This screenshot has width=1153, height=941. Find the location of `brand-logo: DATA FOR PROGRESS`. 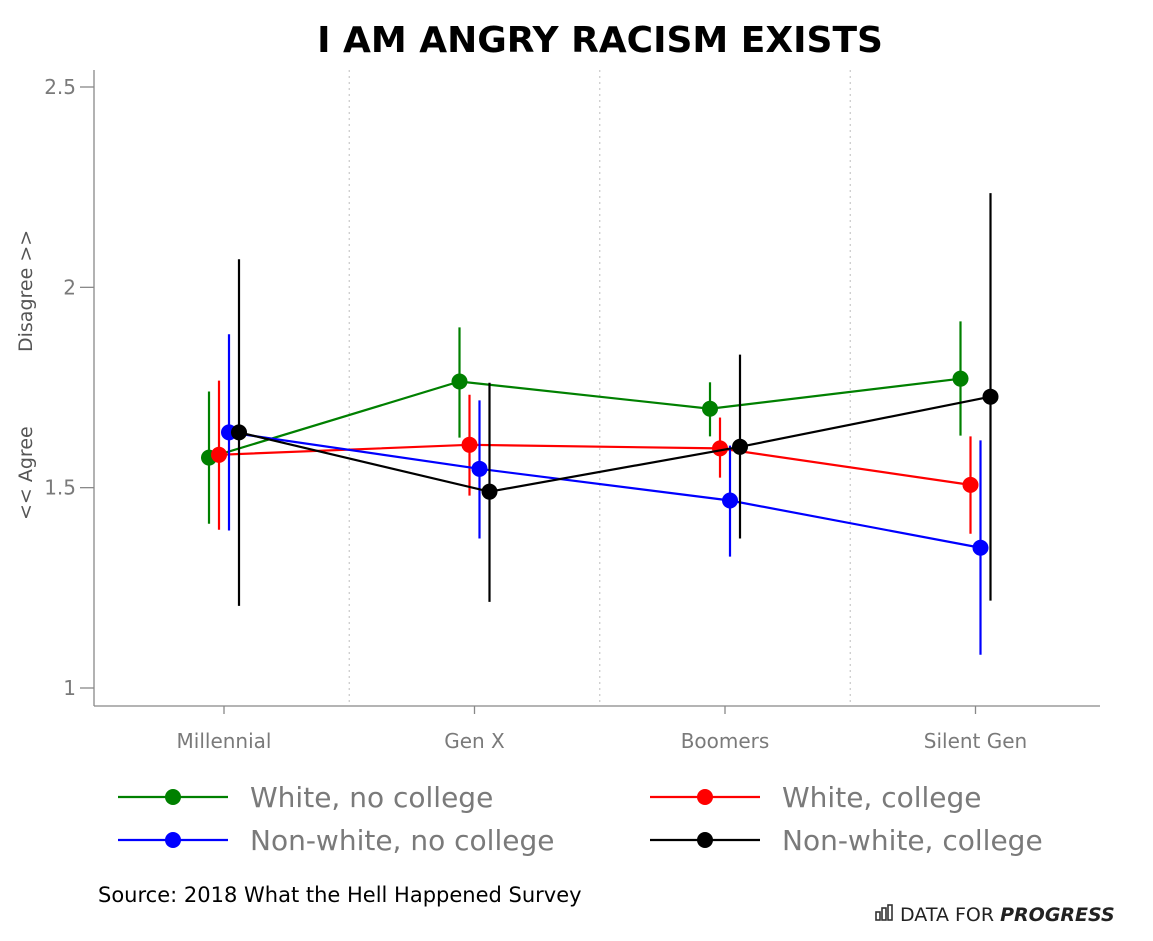

brand-logo: DATA FOR PROGRESS is located at coordinates (995, 915).